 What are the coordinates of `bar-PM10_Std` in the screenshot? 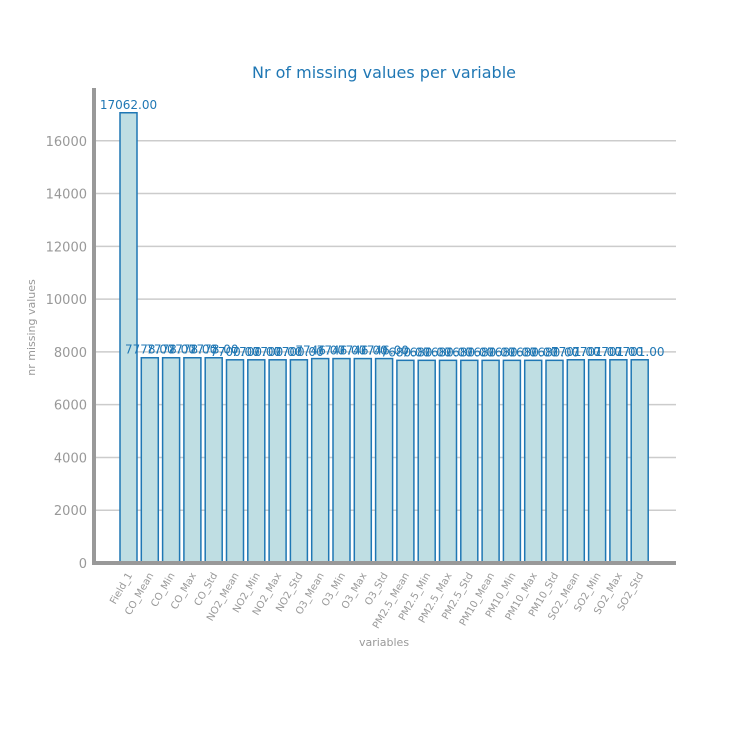 It's located at (554, 461).